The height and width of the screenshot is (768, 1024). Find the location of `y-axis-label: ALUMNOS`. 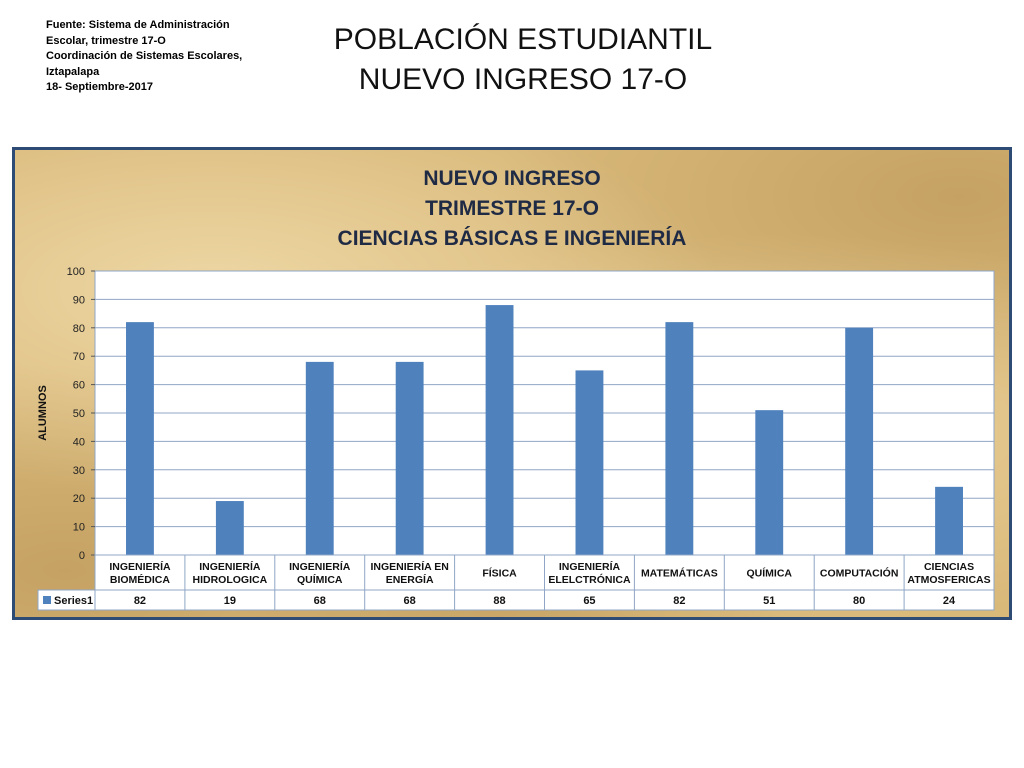

y-axis-label: ALUMNOS is located at coordinates (43, 413).